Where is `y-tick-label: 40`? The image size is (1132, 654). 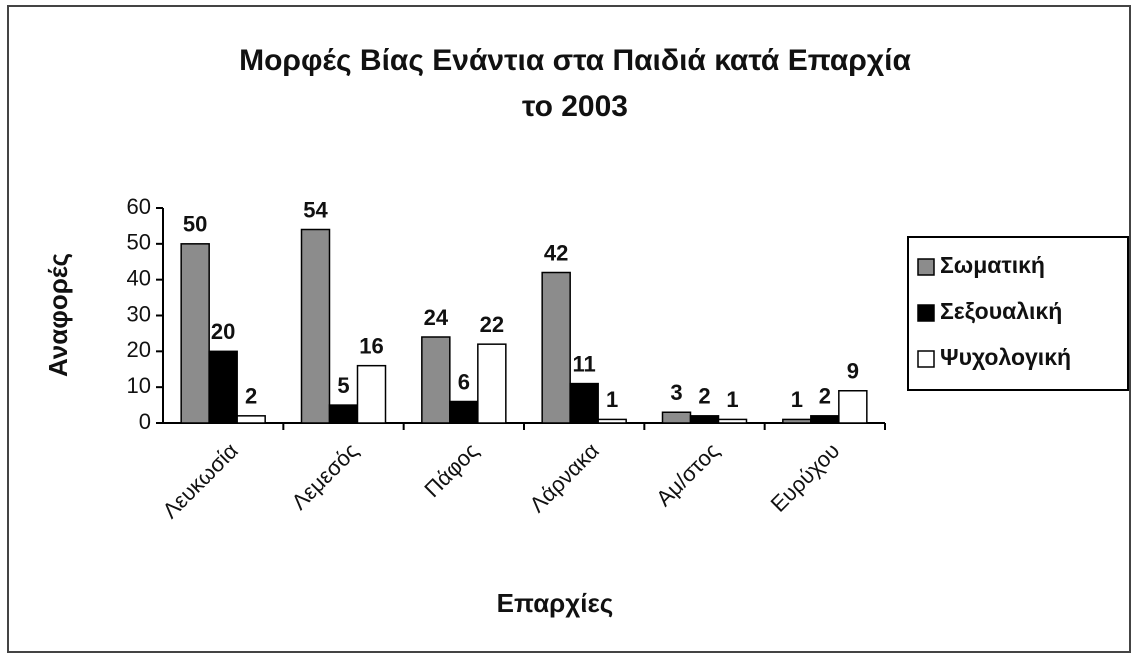
y-tick-label: 40 is located at coordinates (139, 277).